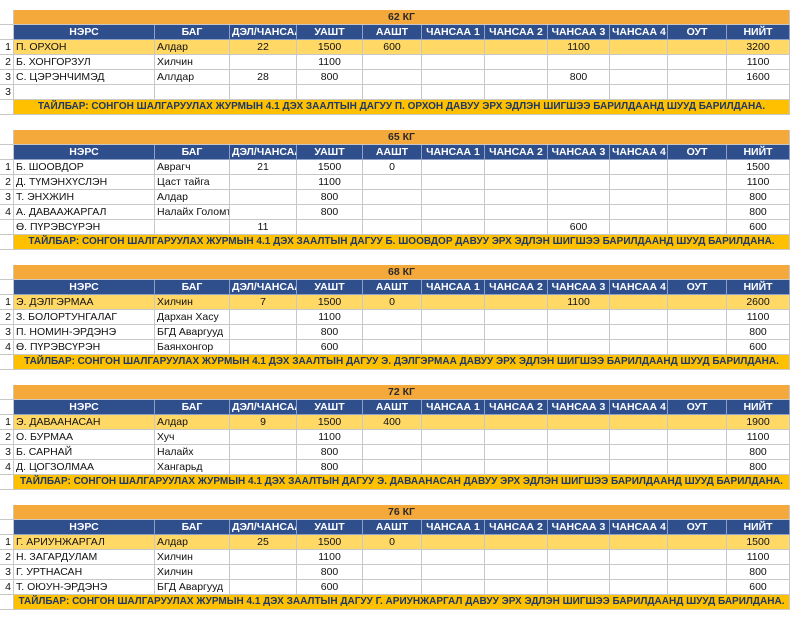 This screenshot has height=620, width=800. What do you see at coordinates (84, 197) in the screenshot?
I see `table-cell: Т. ЭНХЖИН` at bounding box center [84, 197].